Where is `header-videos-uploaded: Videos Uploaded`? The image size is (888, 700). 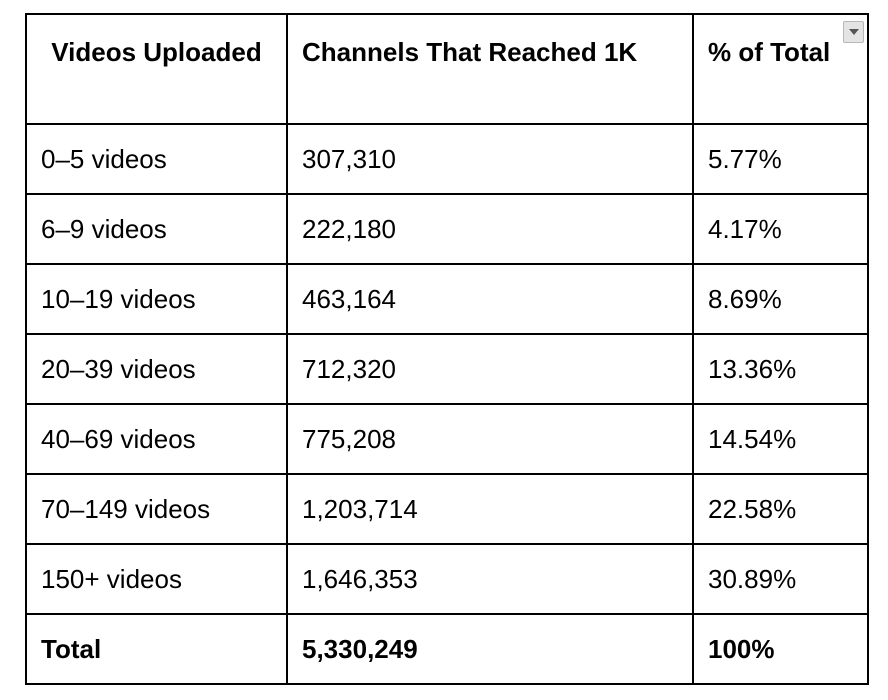
header-videos-uploaded: Videos Uploaded is located at coordinates (156, 69).